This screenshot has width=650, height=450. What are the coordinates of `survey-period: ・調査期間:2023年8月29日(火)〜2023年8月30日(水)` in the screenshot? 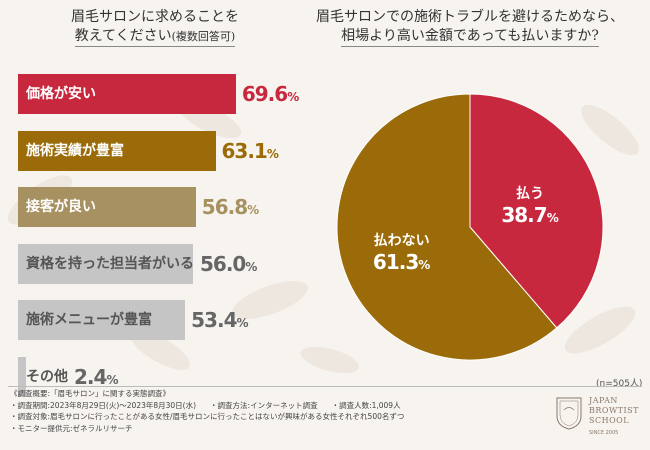 It's located at (103, 405).